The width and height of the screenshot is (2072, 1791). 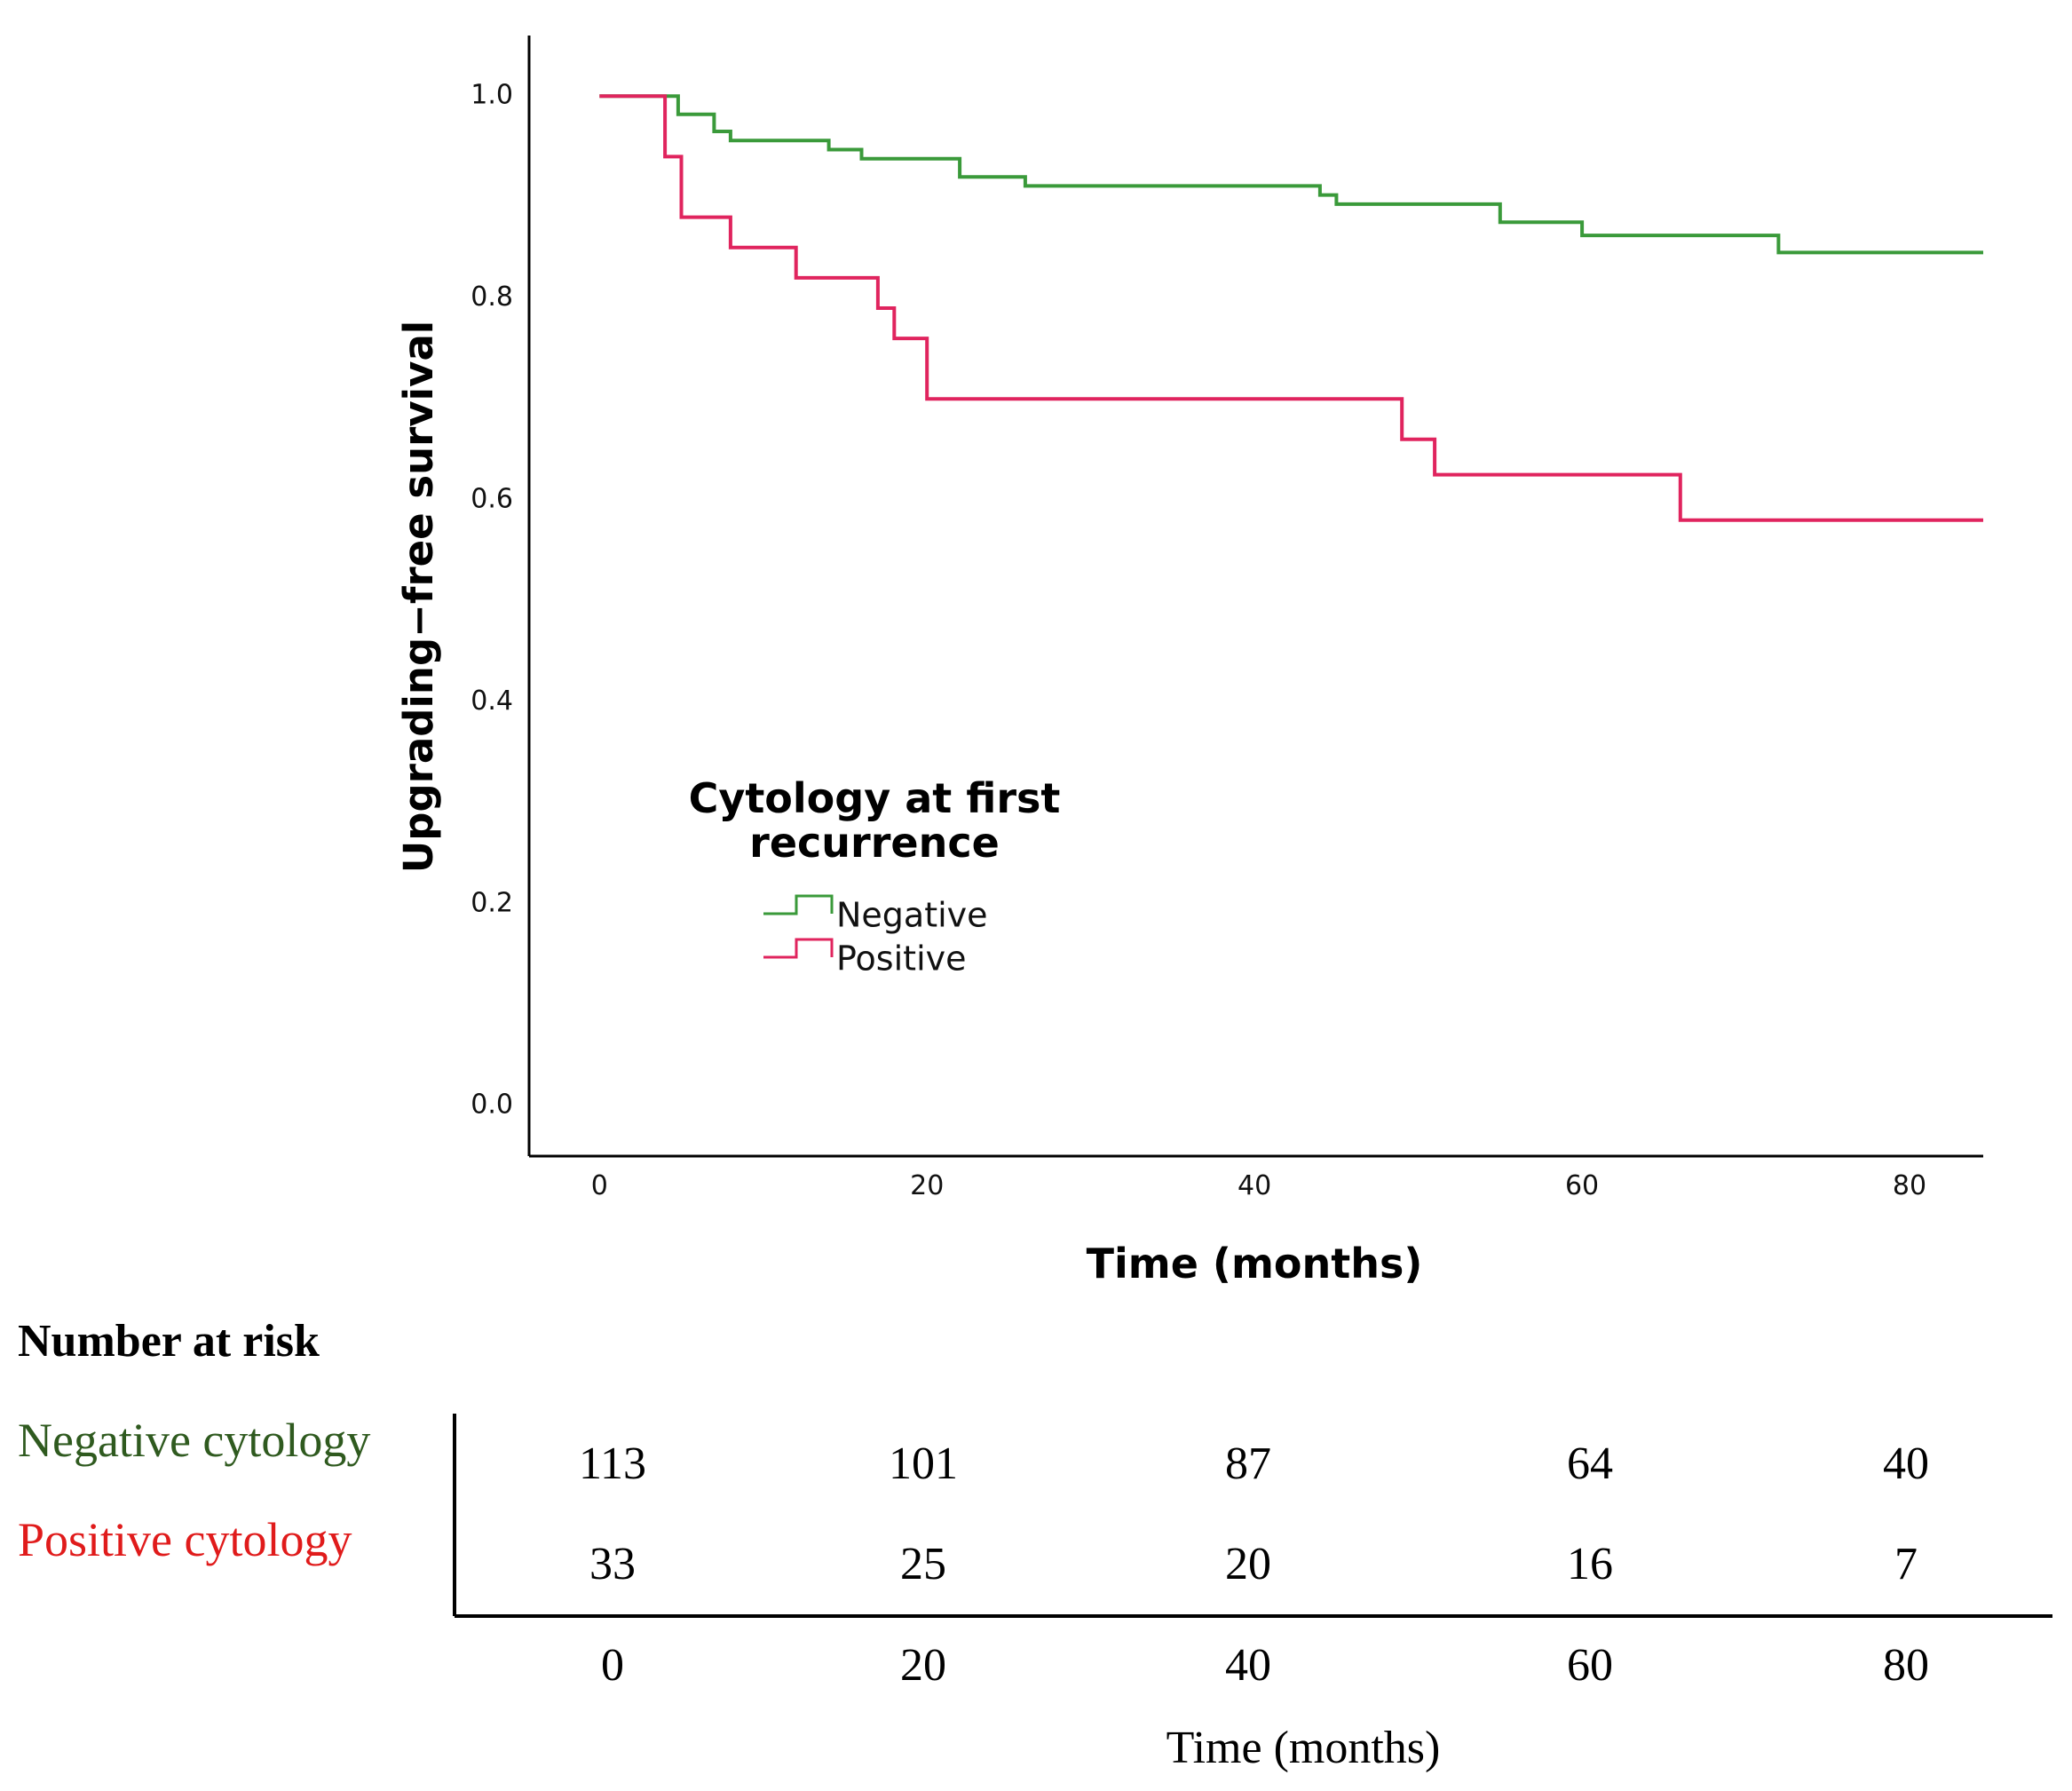 What do you see at coordinates (599, 1185) in the screenshot?
I see `x-tick-label: 0` at bounding box center [599, 1185].